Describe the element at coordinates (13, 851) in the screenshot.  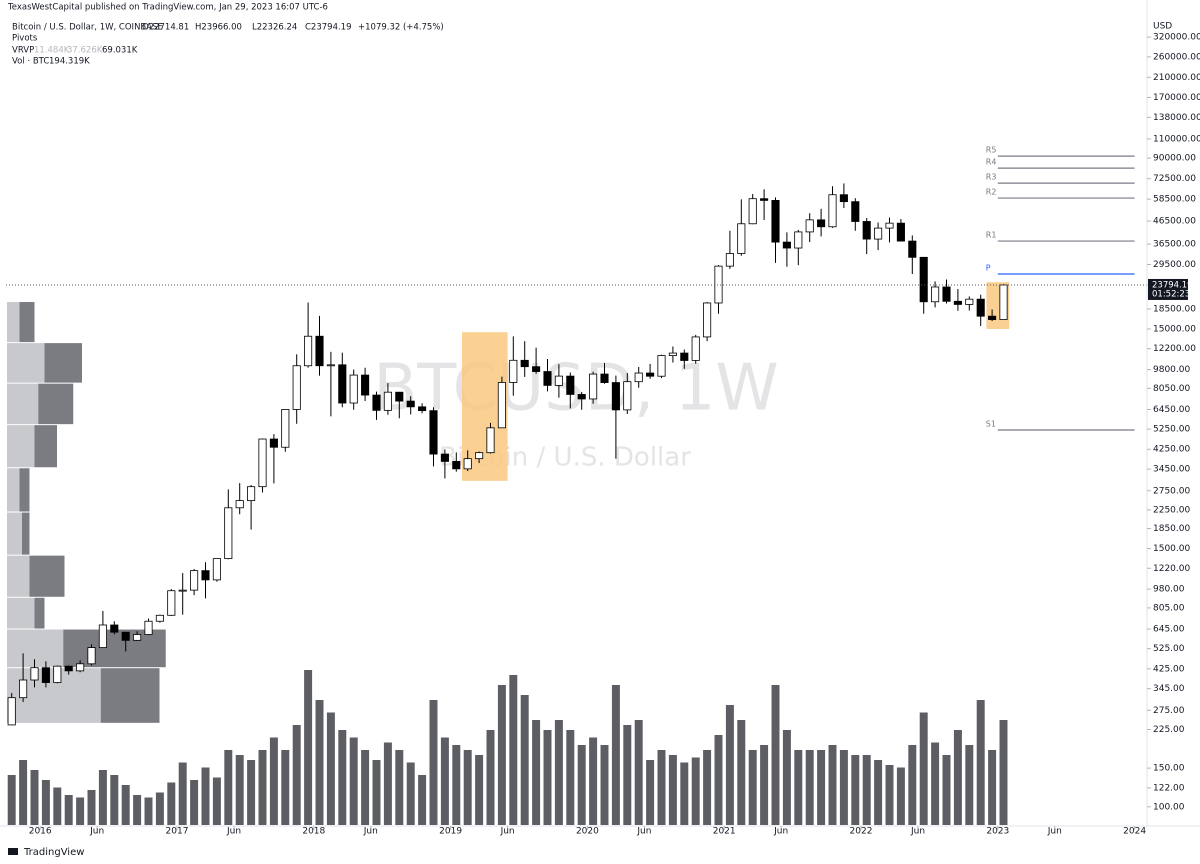
I see `logo-mark` at that location.